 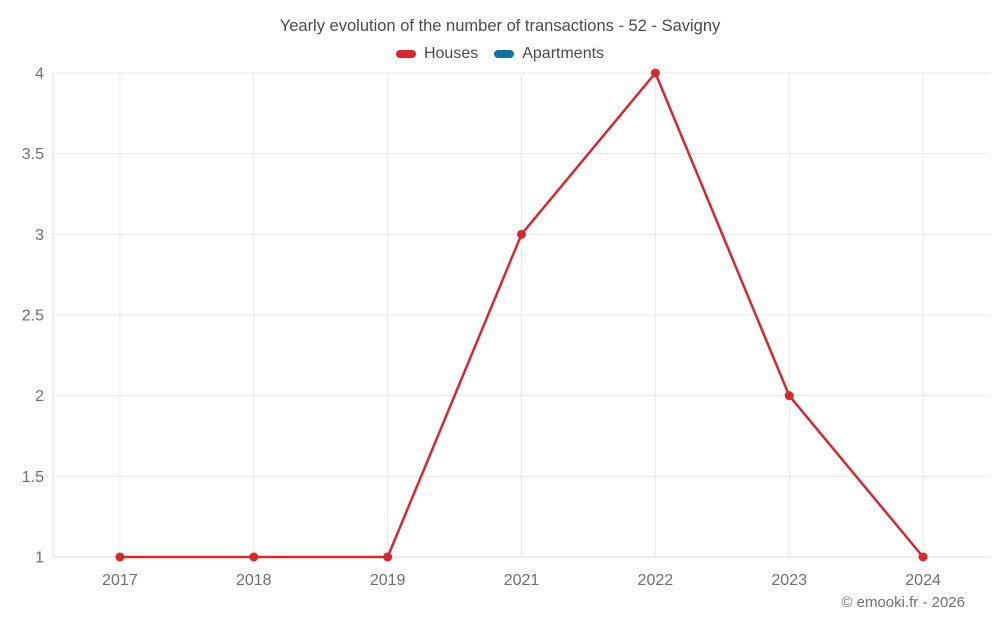 What do you see at coordinates (388, 557) in the screenshot?
I see `data-point-houses-2019` at bounding box center [388, 557].